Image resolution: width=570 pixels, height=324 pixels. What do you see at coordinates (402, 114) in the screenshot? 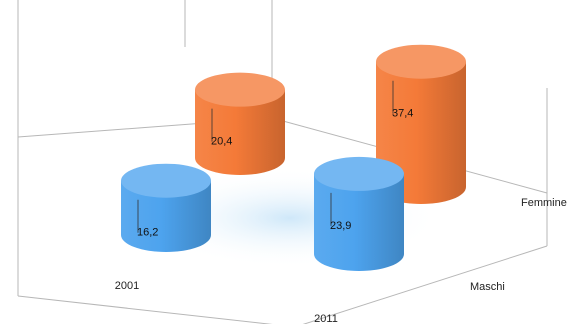
I see `data-label: 37,4` at bounding box center [402, 114].